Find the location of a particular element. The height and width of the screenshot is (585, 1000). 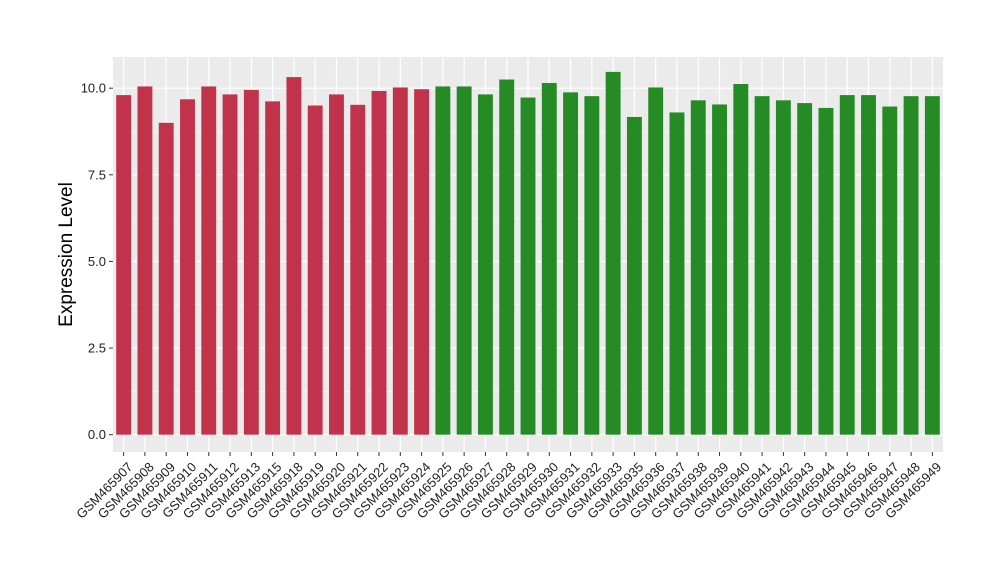

bar-gsm465919 is located at coordinates (315, 270).